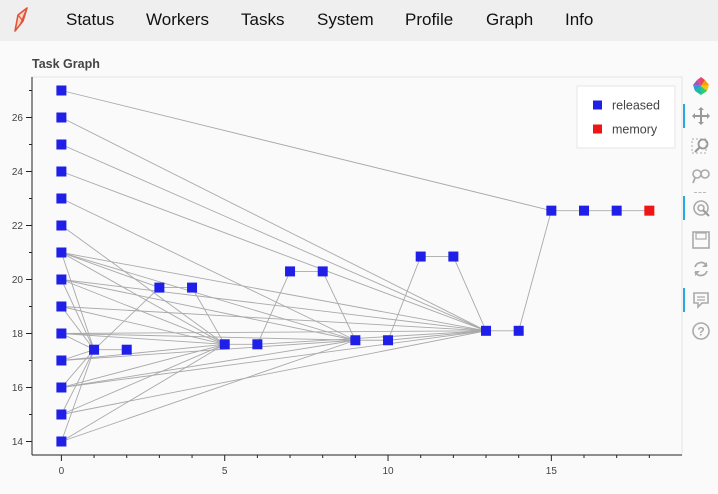 The height and width of the screenshot is (494, 718). I want to click on nav-profile: Profile, so click(429, 19).